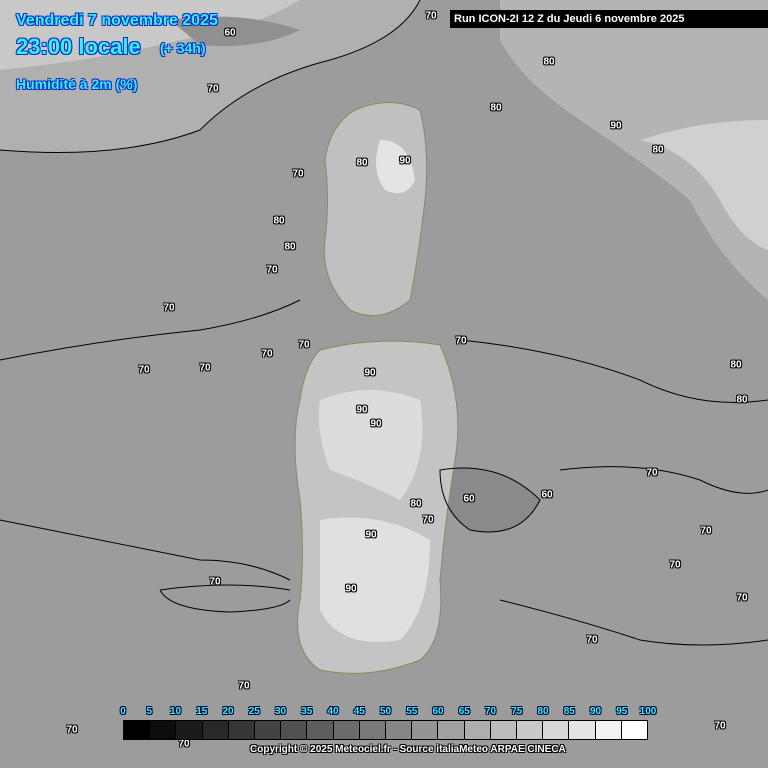  I want to click on legend-tick-label: 65, so click(464, 711).